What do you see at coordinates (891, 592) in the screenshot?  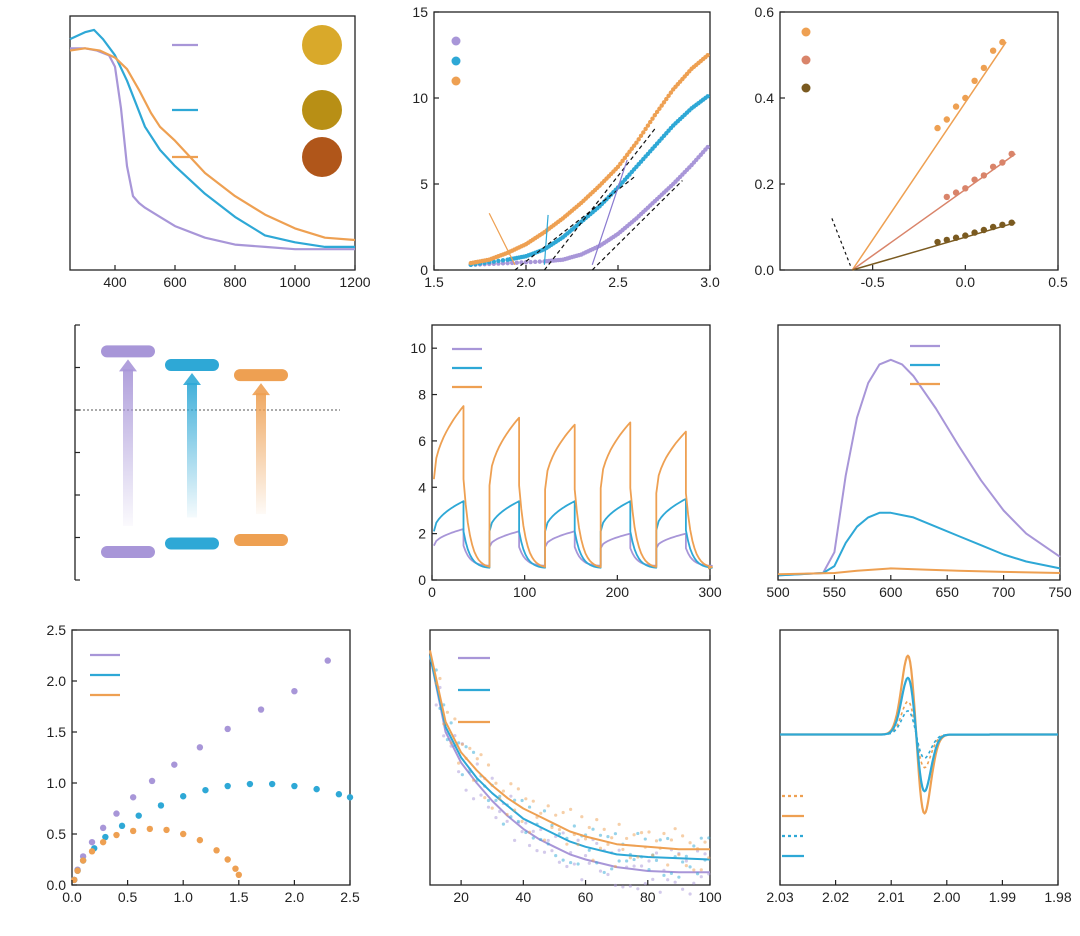 I see `panel-f-x-tick-label: 600` at bounding box center [891, 592].